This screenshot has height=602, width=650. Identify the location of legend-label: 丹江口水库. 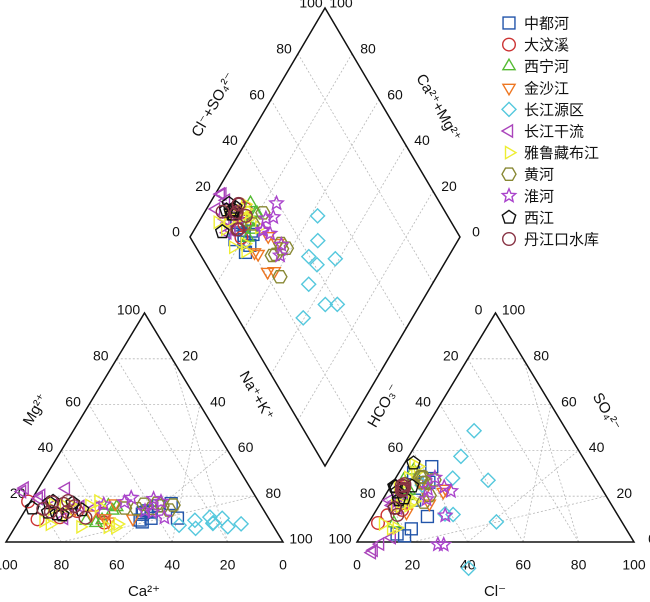
(561, 240).